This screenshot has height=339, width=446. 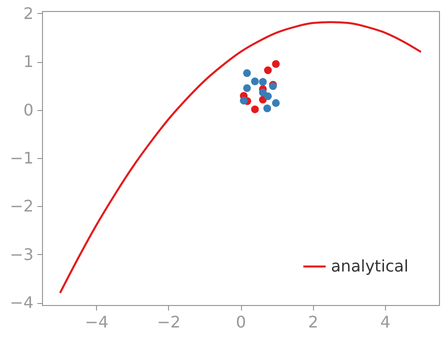 I want to click on x-tick-label: −4, so click(x=96, y=322).